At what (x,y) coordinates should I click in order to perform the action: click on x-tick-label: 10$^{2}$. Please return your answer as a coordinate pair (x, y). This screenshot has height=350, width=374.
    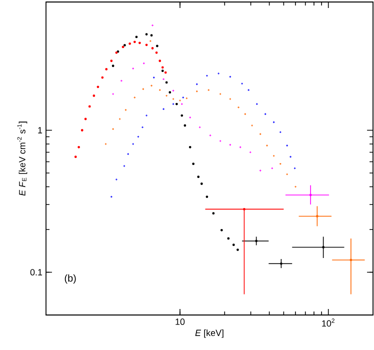
    Looking at the image, I should click on (328, 322).